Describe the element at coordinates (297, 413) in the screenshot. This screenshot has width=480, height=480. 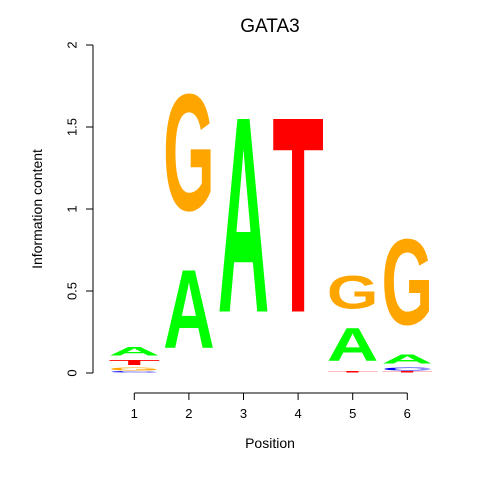
I see `x-tick-label: 4` at that location.